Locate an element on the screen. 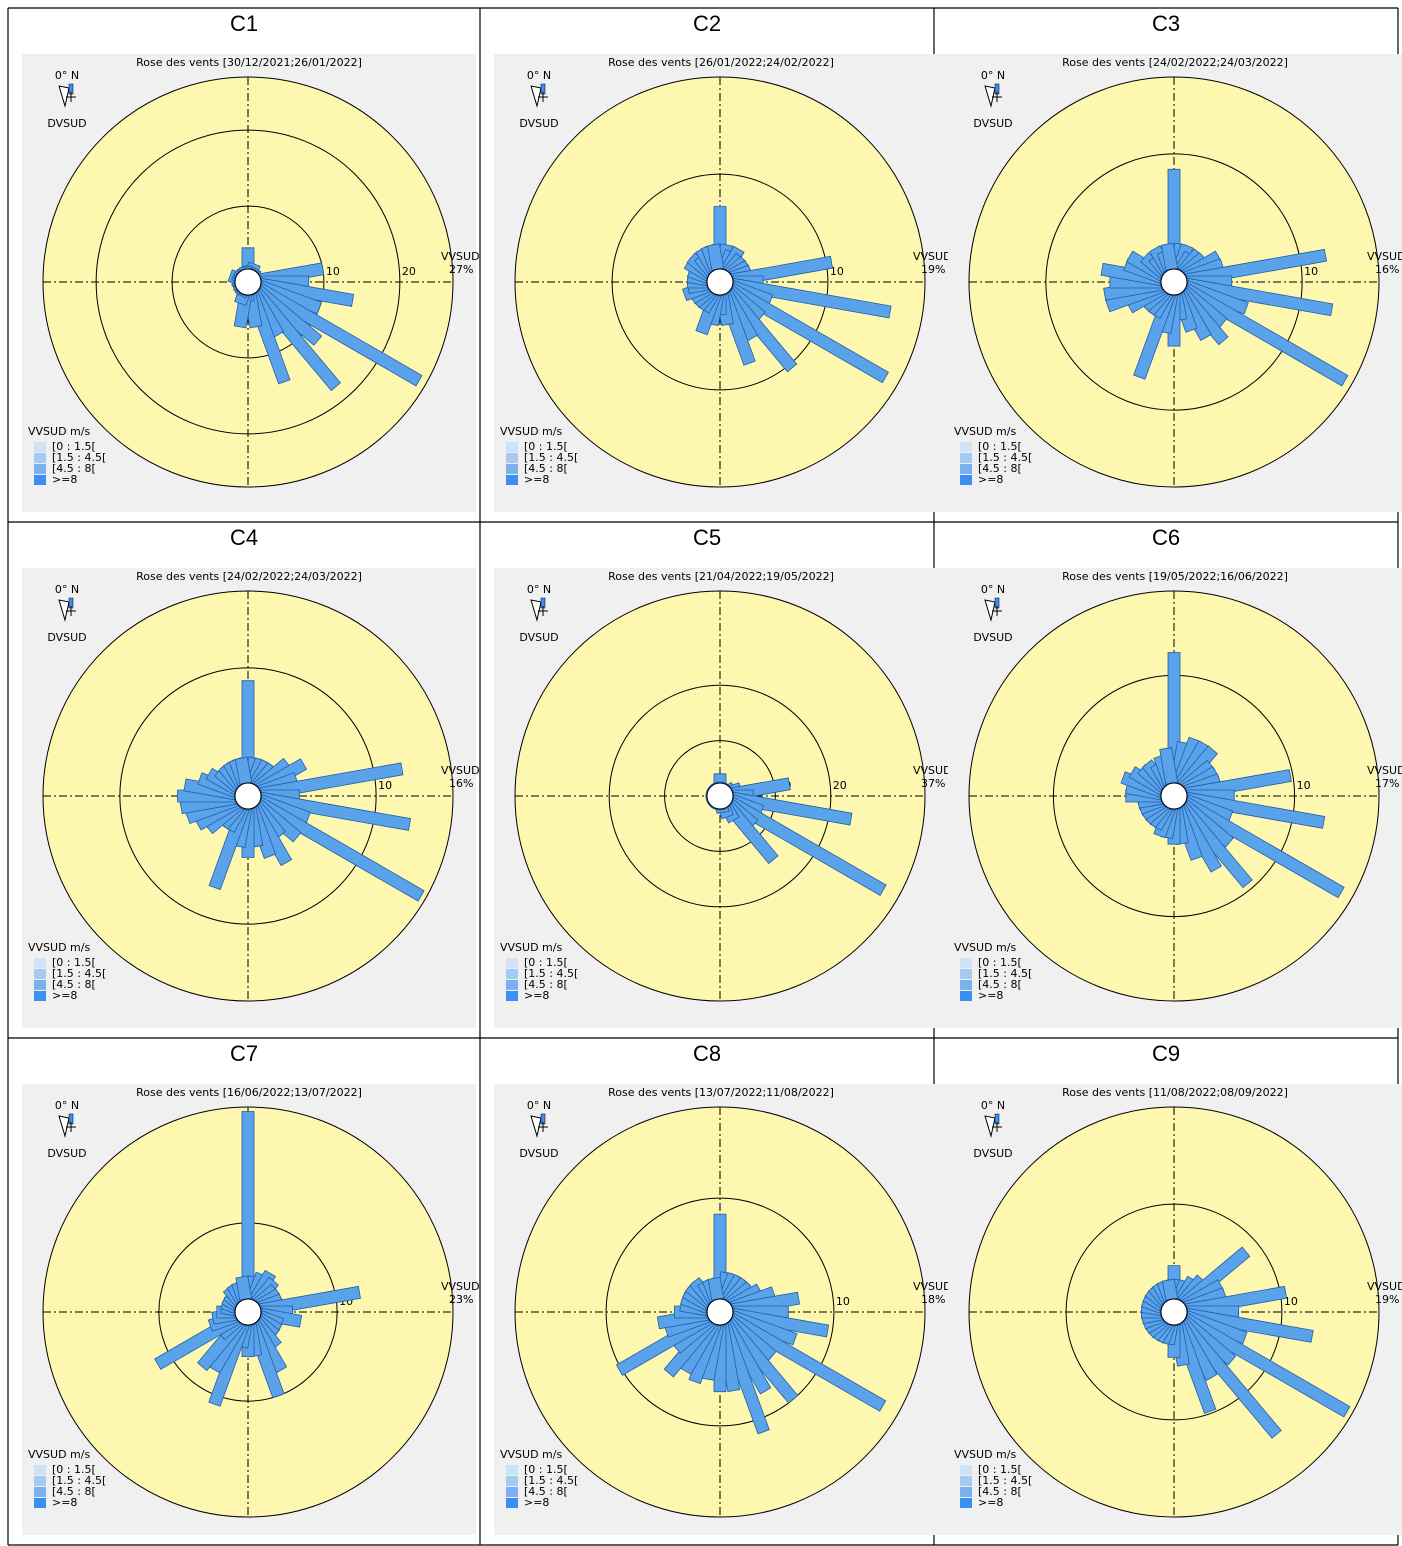 The height and width of the screenshot is (1546, 1402). cell-label: C6 is located at coordinates (1166, 537).